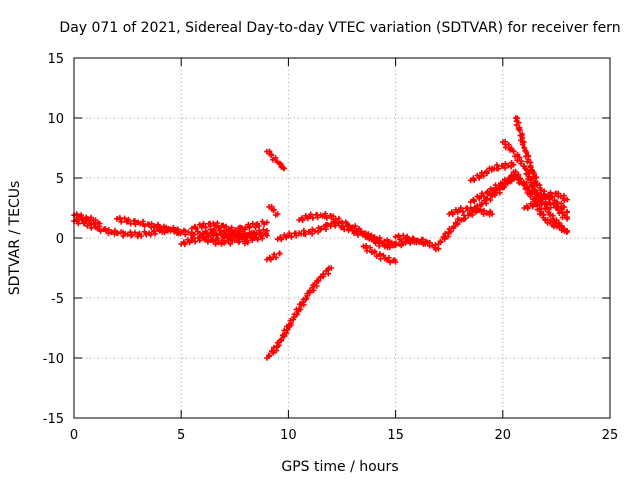 The height and width of the screenshot is (480, 640). What do you see at coordinates (57, 299) in the screenshot?
I see `y-tick-label: -5` at bounding box center [57, 299].